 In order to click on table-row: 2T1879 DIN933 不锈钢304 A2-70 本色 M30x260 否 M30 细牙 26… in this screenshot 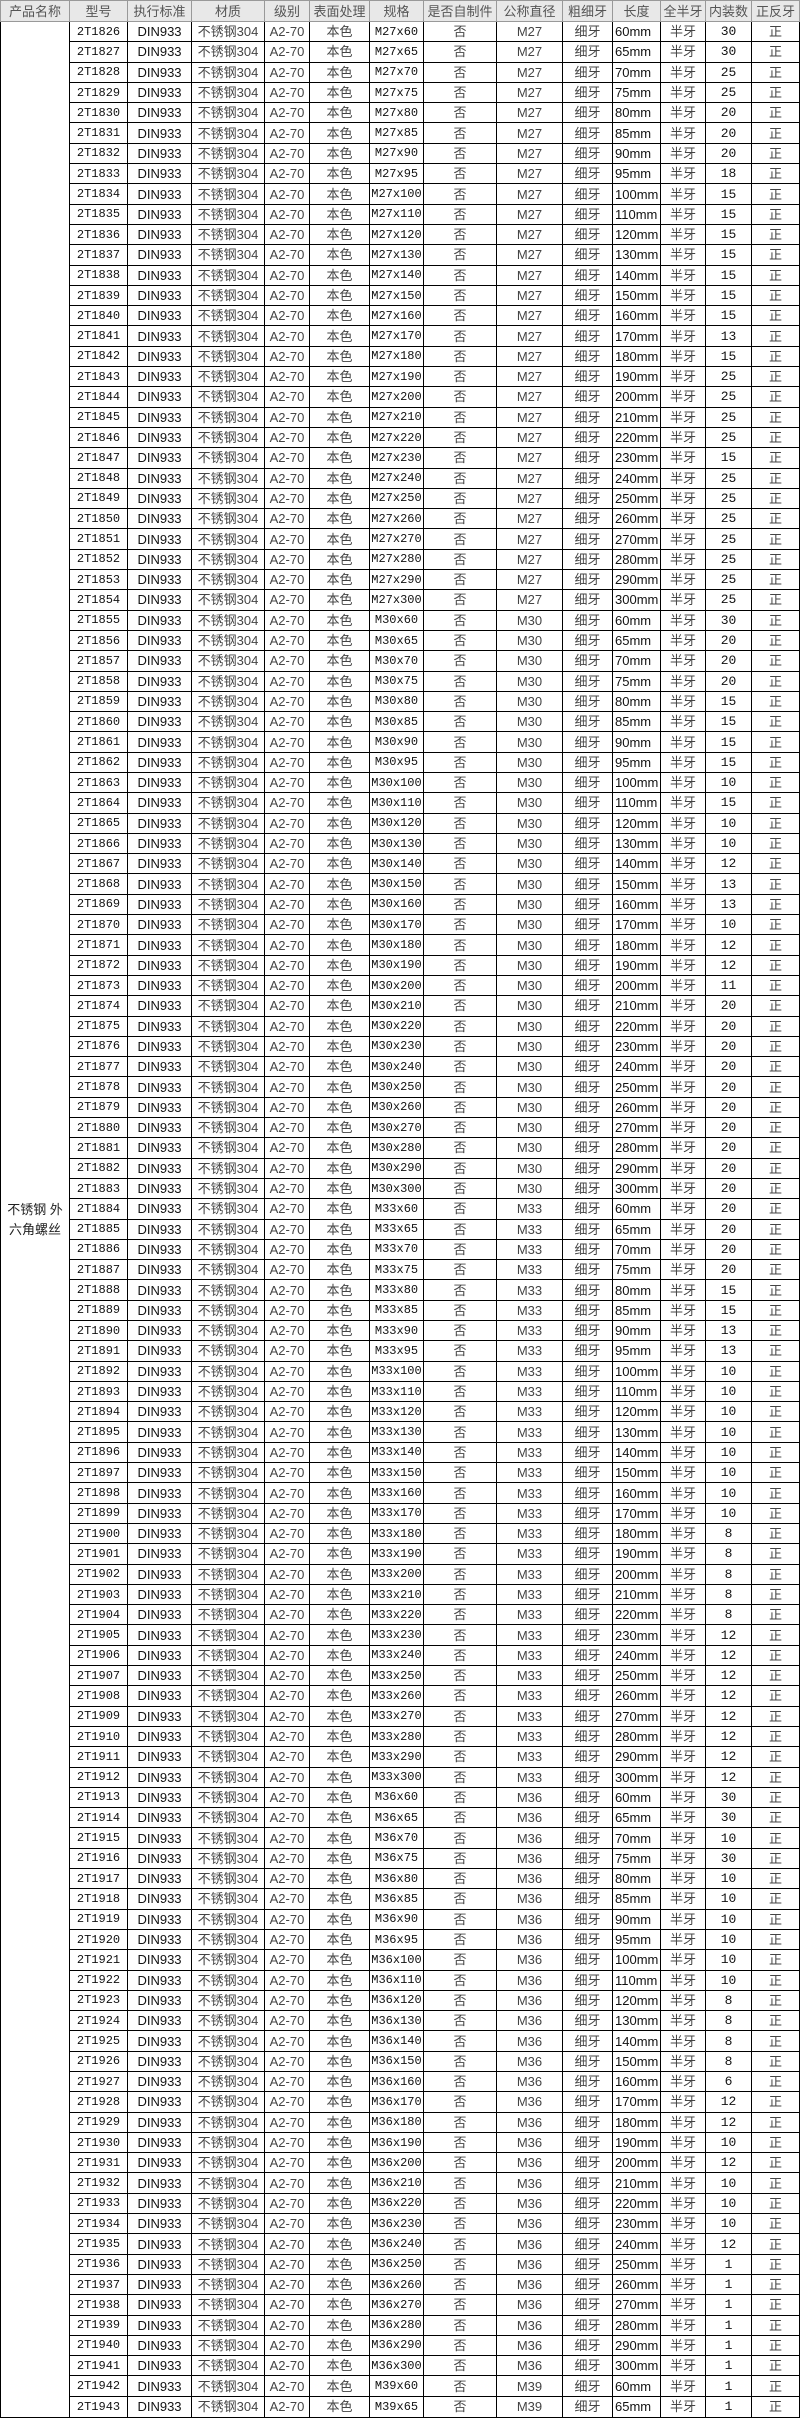, I will do `click(400, 1107)`.